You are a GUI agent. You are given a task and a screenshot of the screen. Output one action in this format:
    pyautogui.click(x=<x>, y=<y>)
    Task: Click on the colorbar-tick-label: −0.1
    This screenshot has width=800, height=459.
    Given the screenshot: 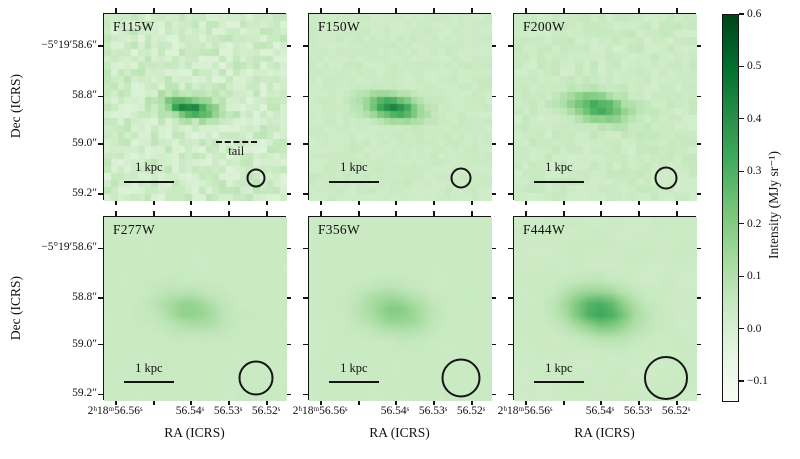 What is the action you would take?
    pyautogui.click(x=757, y=381)
    